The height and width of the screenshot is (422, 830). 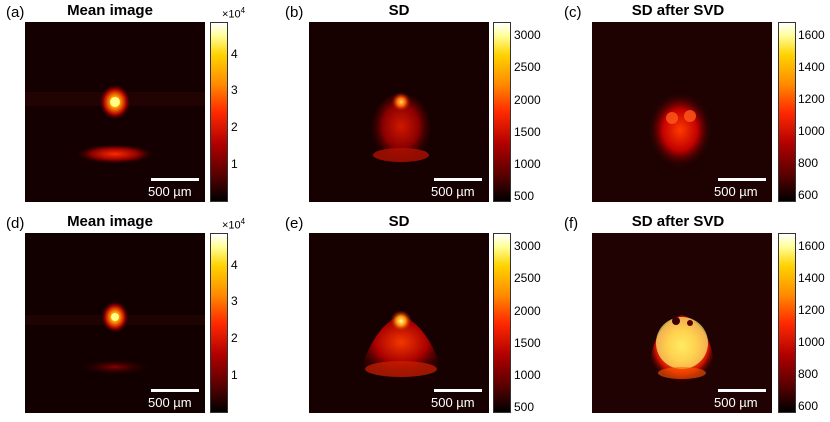 What do you see at coordinates (399, 323) in the screenshot?
I see `sd-image-e` at bounding box center [399, 323].